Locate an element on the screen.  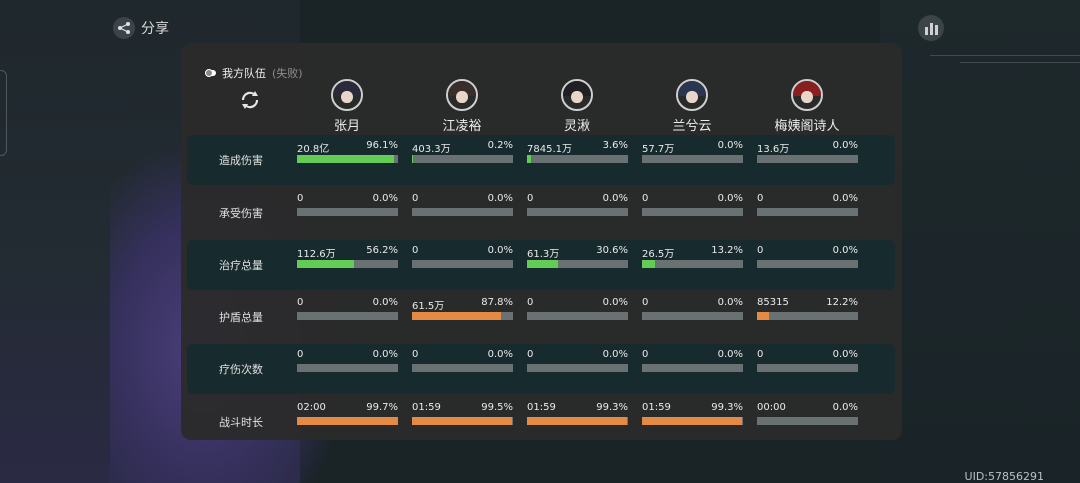
member-name: 张月 is located at coordinates (346, 126).